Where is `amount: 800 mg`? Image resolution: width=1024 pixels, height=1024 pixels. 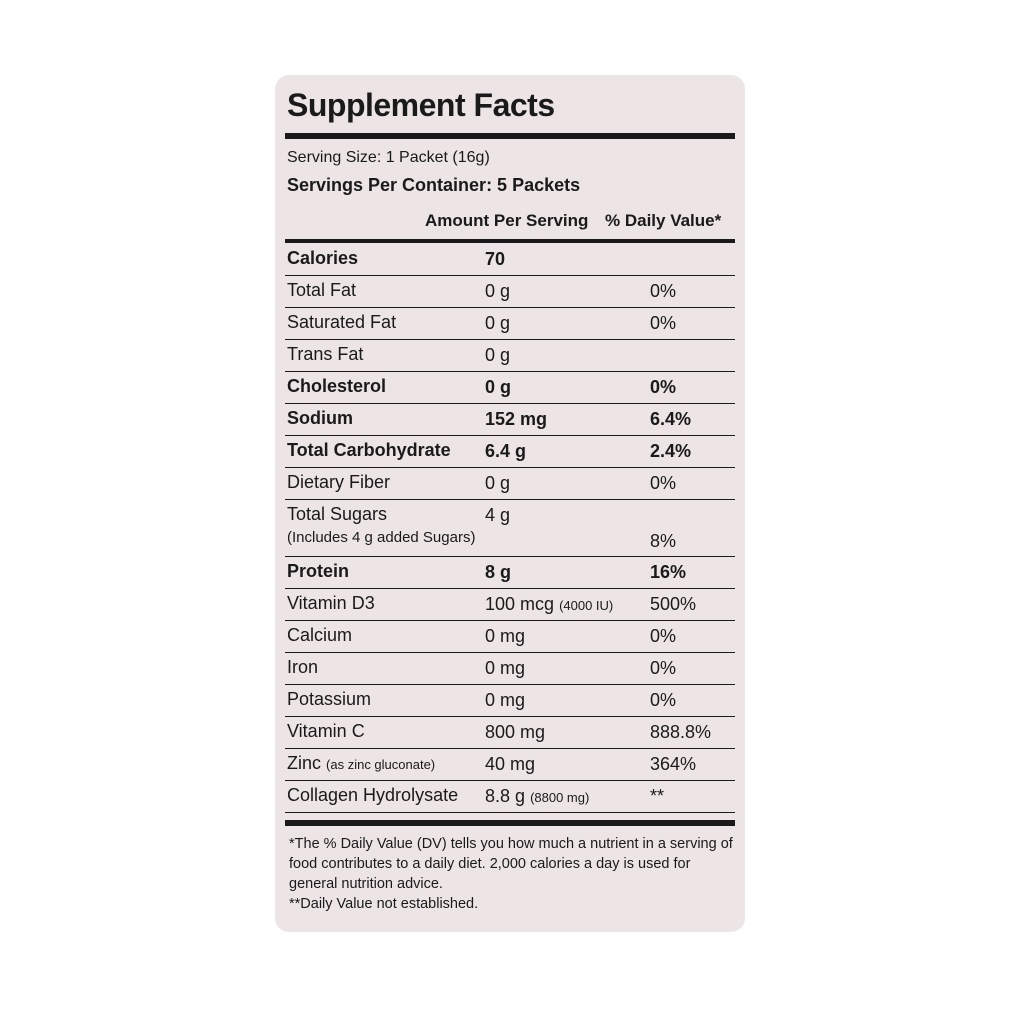 amount: 800 mg is located at coordinates (515, 732).